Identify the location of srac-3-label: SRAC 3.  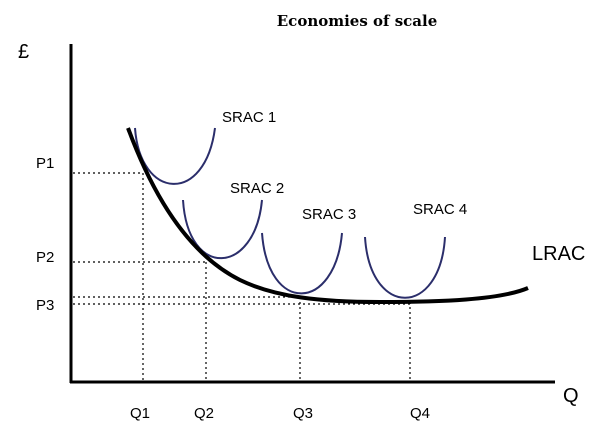
(329, 214).